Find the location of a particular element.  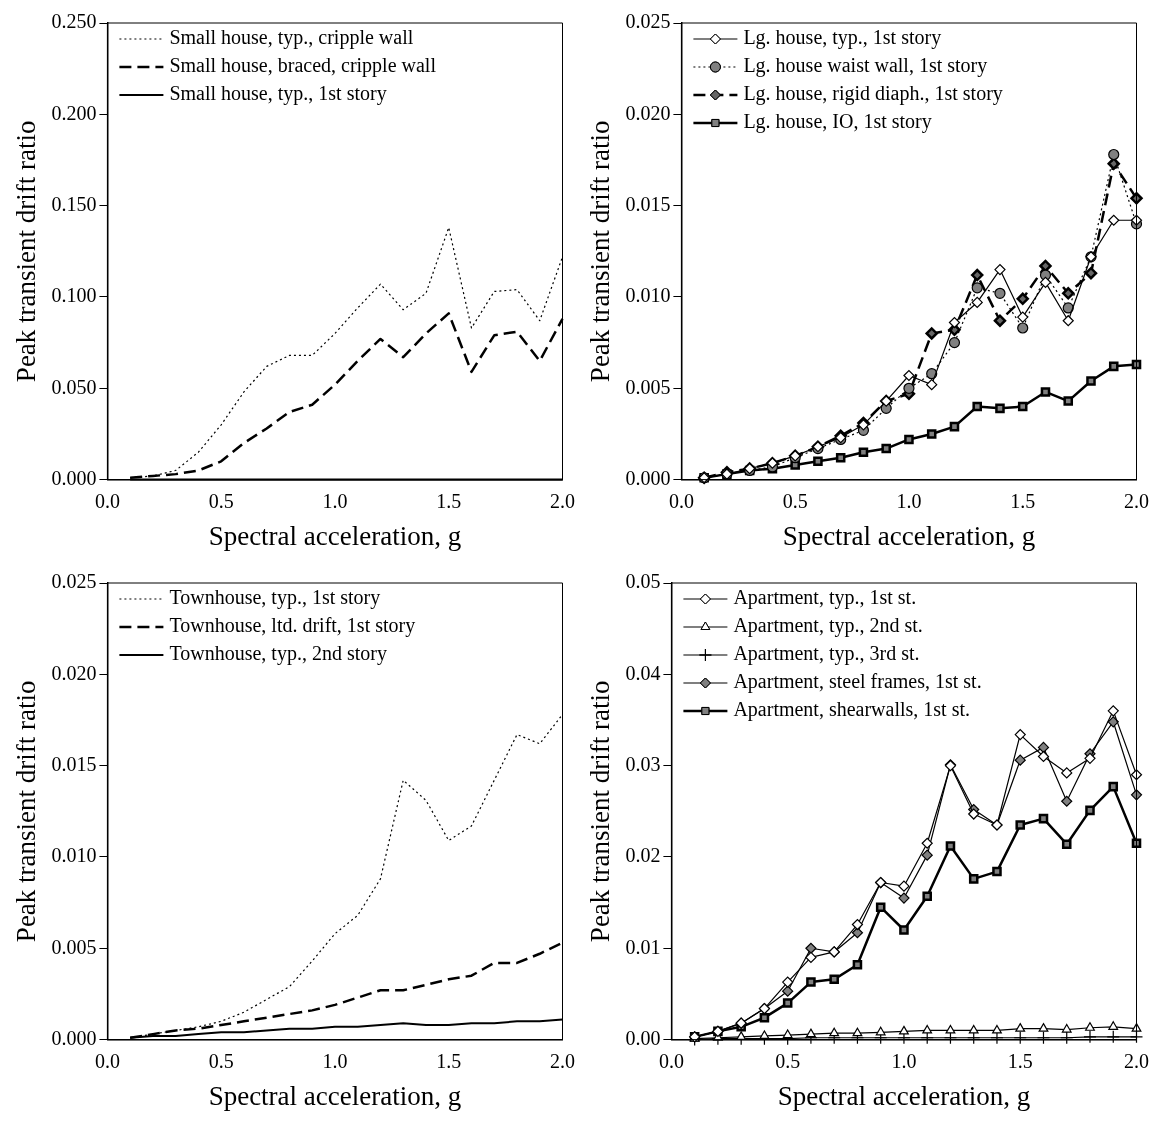

legend-label: Small house, braced, cripple wall is located at coordinates (303, 66).